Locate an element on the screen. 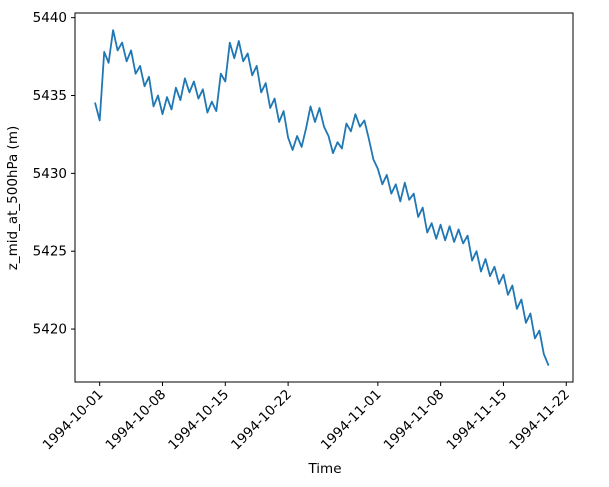 The width and height of the screenshot is (609, 487). x-axis-label: Time is located at coordinates (324, 469).